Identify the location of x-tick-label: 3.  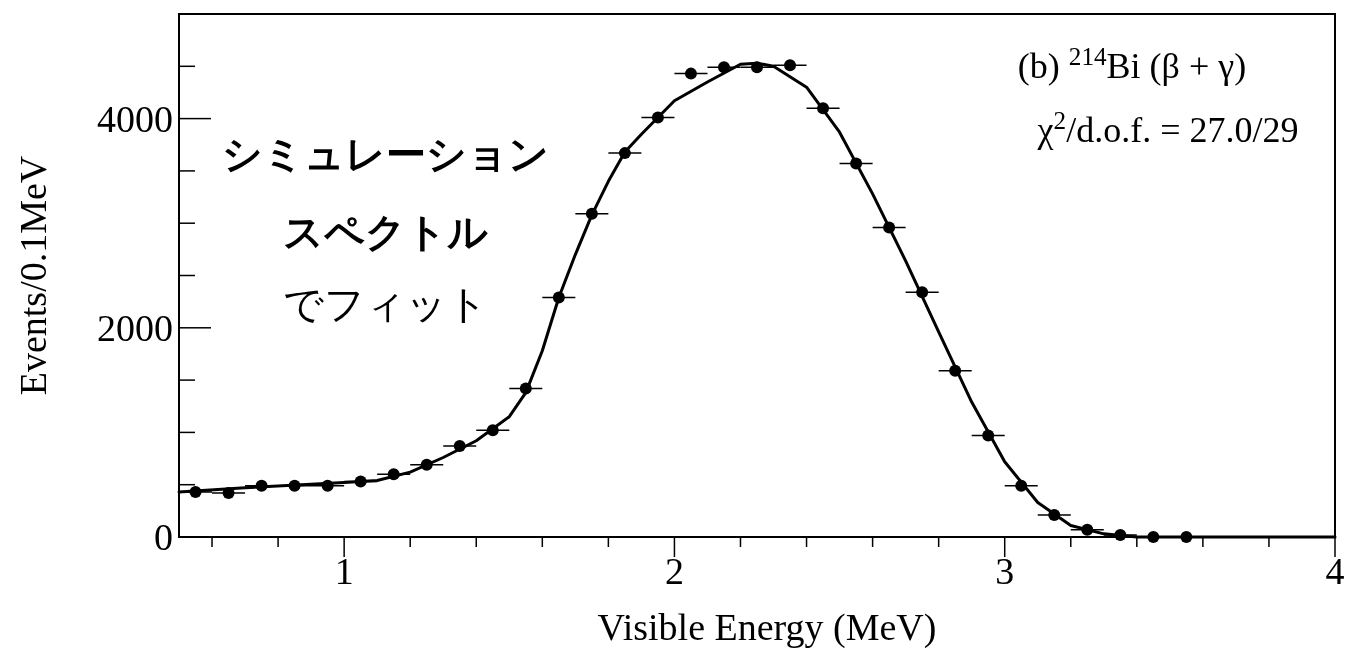
(1005, 571).